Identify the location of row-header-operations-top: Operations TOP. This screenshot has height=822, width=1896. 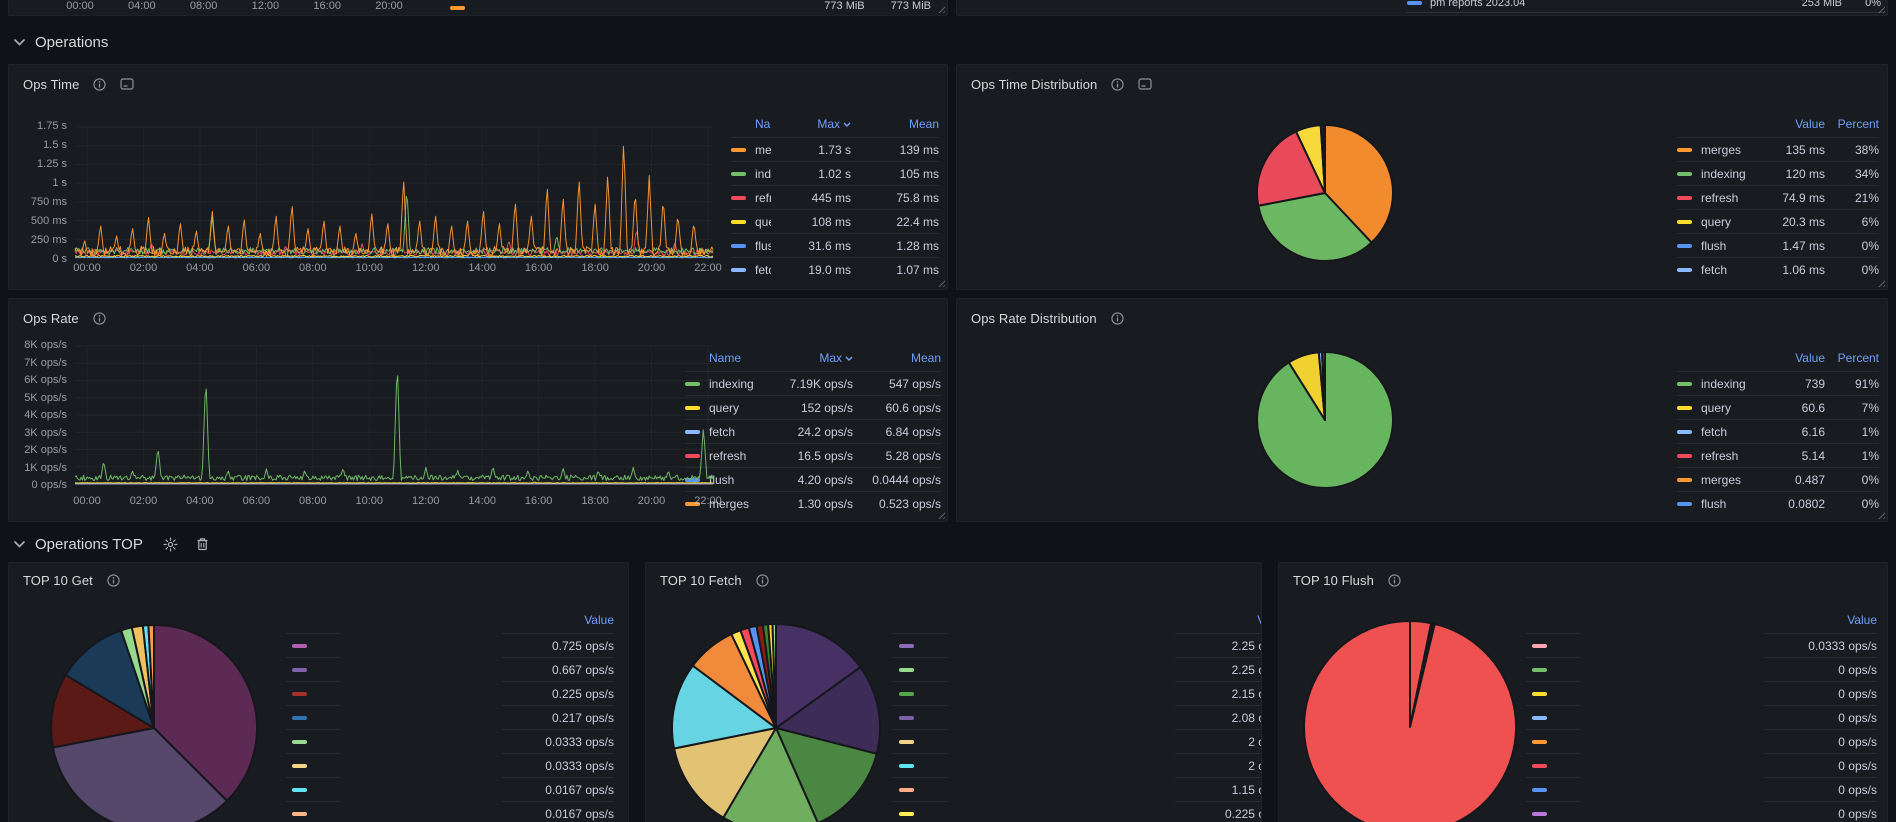
(257, 544).